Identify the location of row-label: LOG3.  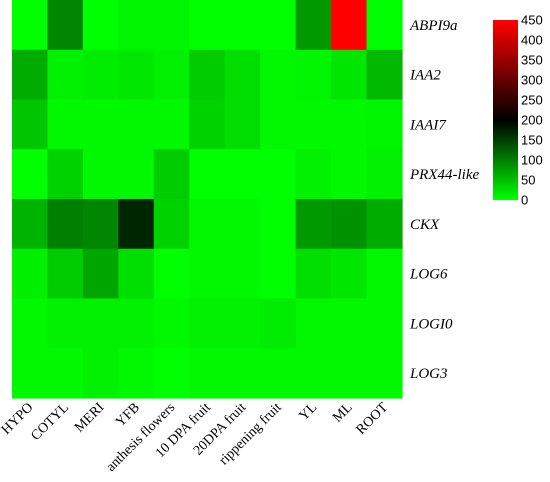
(428, 374).